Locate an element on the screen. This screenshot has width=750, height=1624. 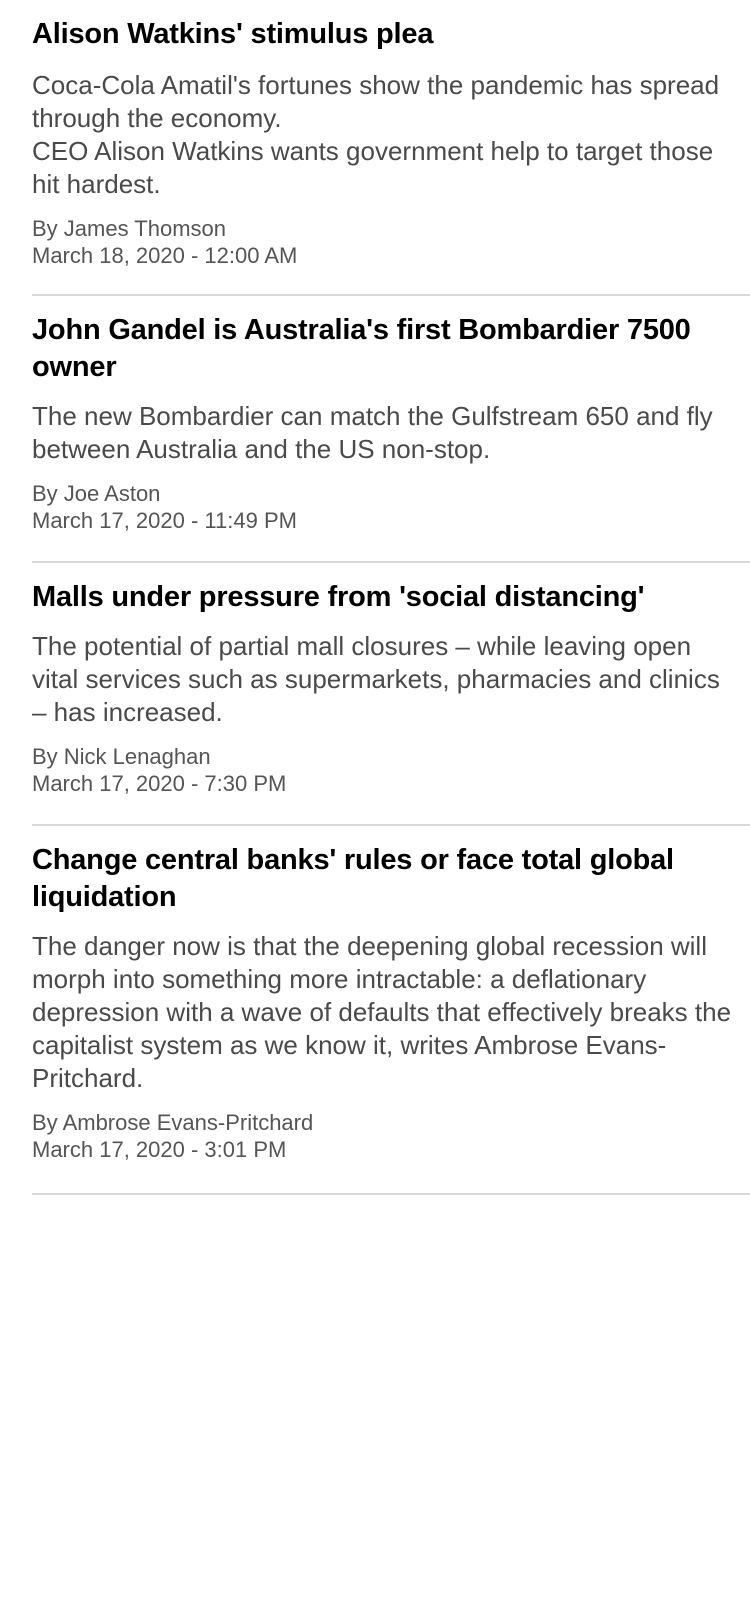
article-timestamp: March 17, 2020 - 7:30 PM is located at coordinates (159, 783).